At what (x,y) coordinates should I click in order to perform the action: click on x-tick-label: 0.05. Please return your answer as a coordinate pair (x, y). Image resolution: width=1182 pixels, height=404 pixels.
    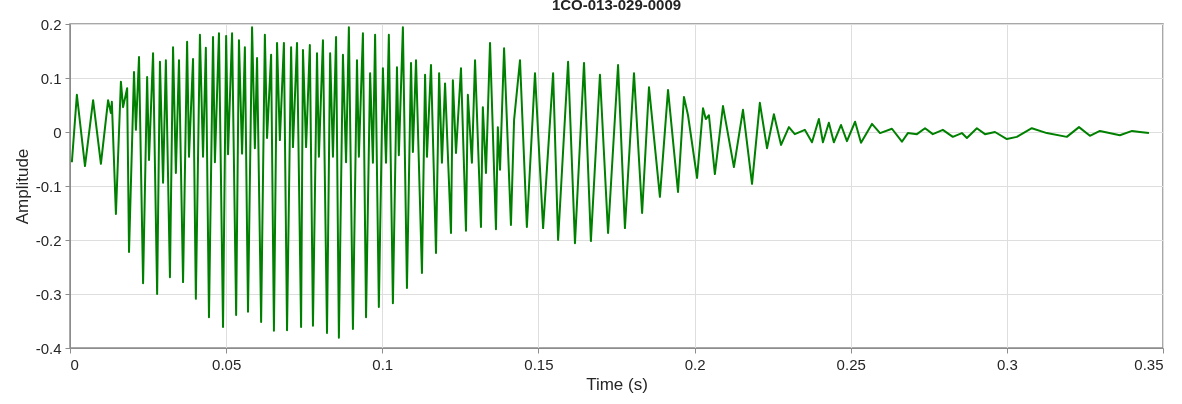
    Looking at the image, I should click on (227, 364).